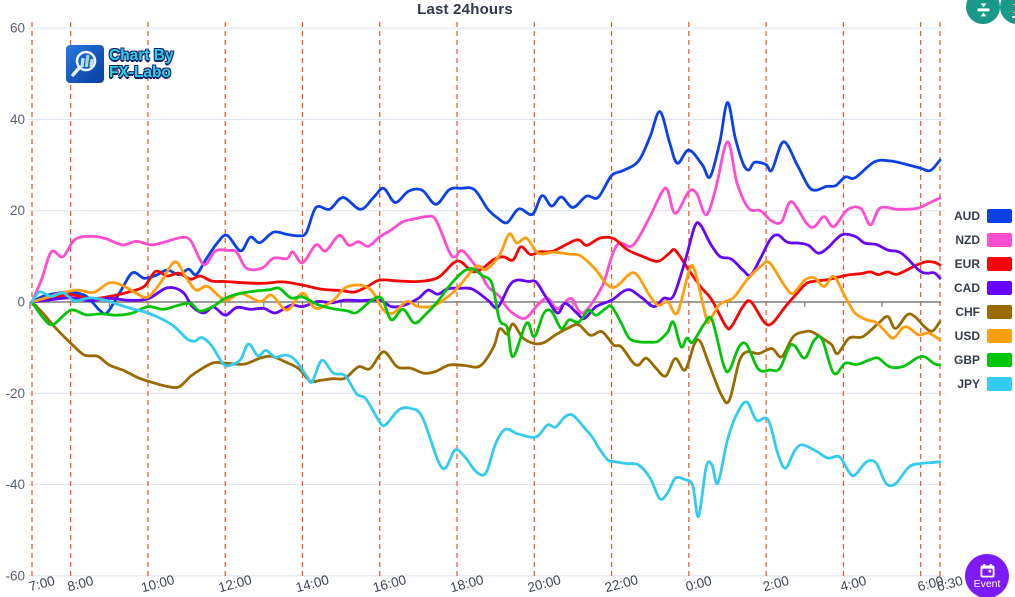  What do you see at coordinates (15, 393) in the screenshot?
I see `y-axis-label: -20` at bounding box center [15, 393].